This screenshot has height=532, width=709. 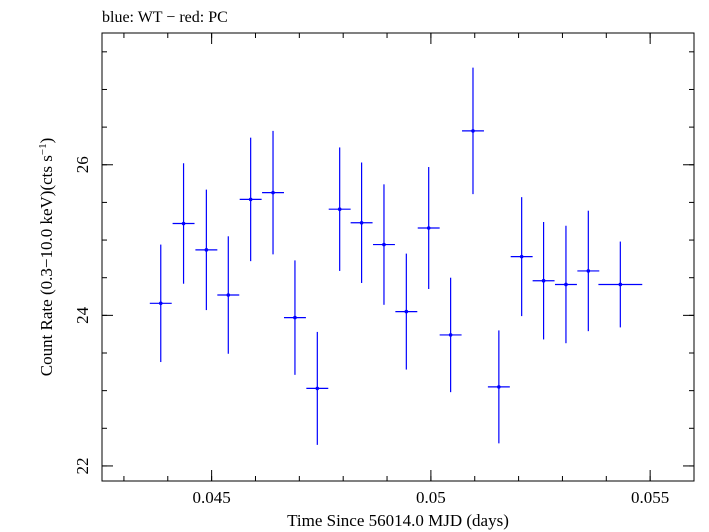 What do you see at coordinates (431, 497) in the screenshot?
I see `x-tick-label: 0.05` at bounding box center [431, 497].